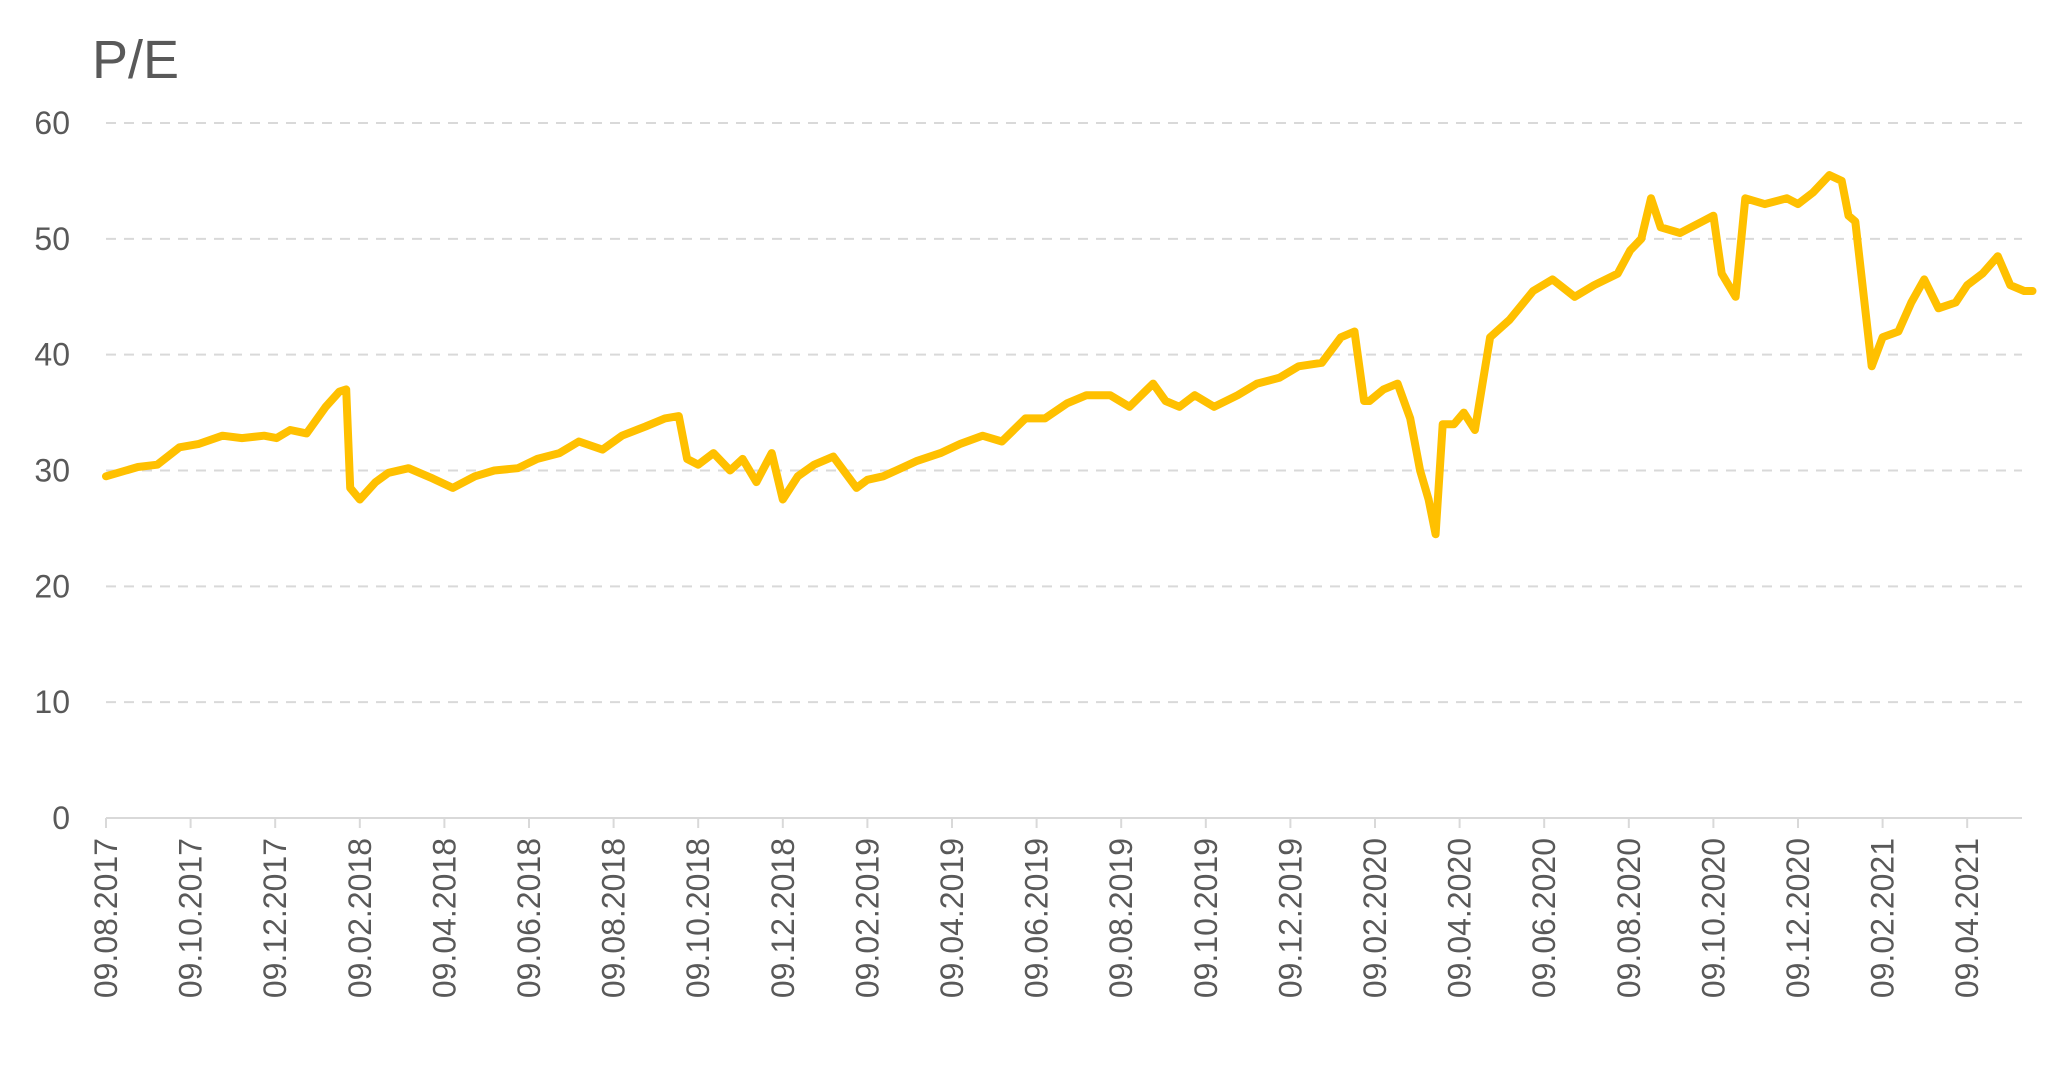  What do you see at coordinates (1713, 918) in the screenshot?
I see `x-tick-label: 09.10.2020` at bounding box center [1713, 918].